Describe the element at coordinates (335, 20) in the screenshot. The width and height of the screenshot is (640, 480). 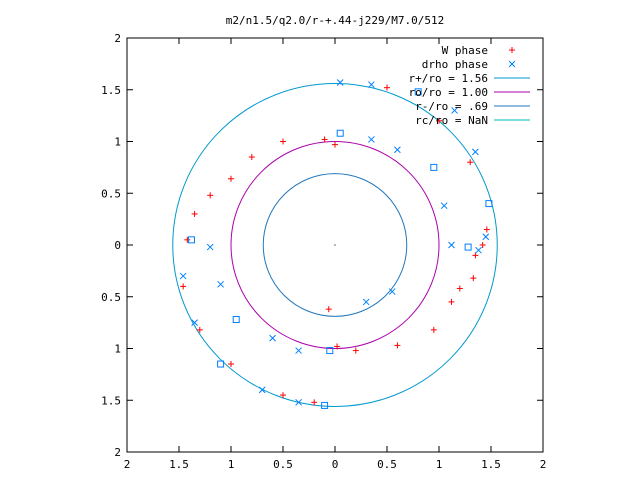
I see `chart-title: m2/n1.5/q2.0/r-+.44-j229/M7.0/512` at that location.